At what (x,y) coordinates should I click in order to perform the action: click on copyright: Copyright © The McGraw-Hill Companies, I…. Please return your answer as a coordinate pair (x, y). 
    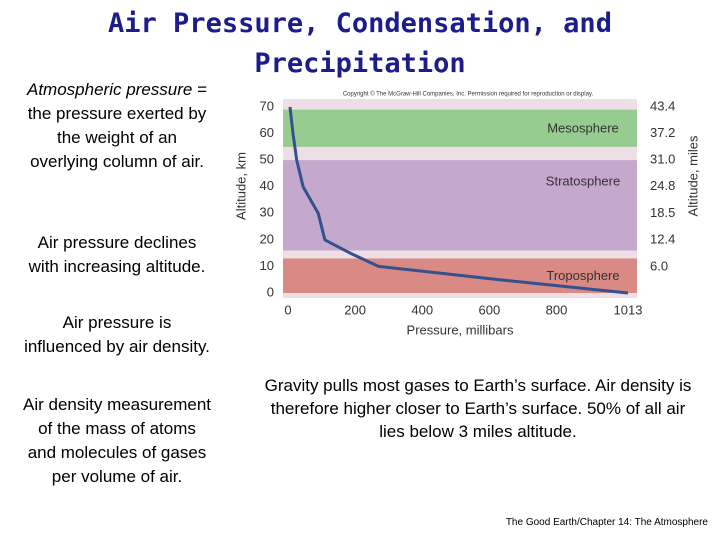
    Looking at the image, I should click on (468, 94).